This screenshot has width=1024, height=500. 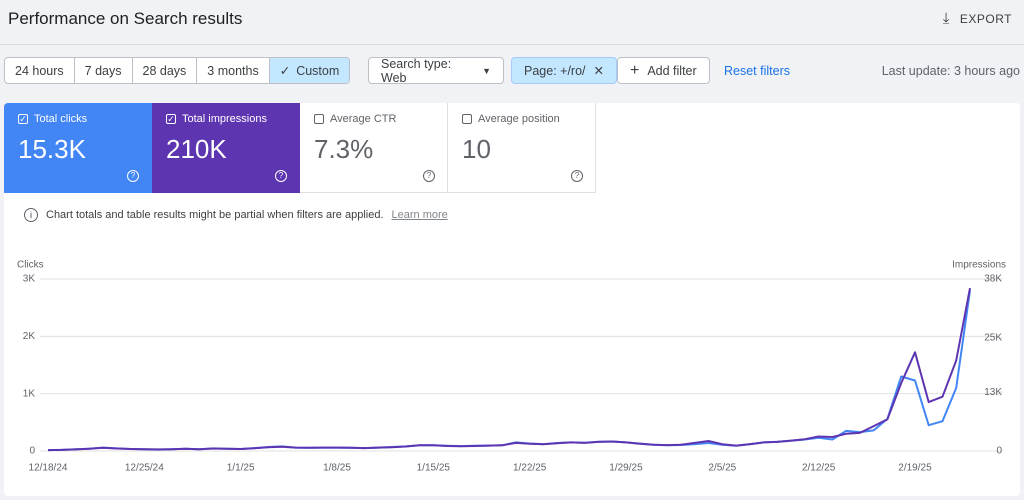 I want to click on y2-tick-label: 38K, so click(x=993, y=279).